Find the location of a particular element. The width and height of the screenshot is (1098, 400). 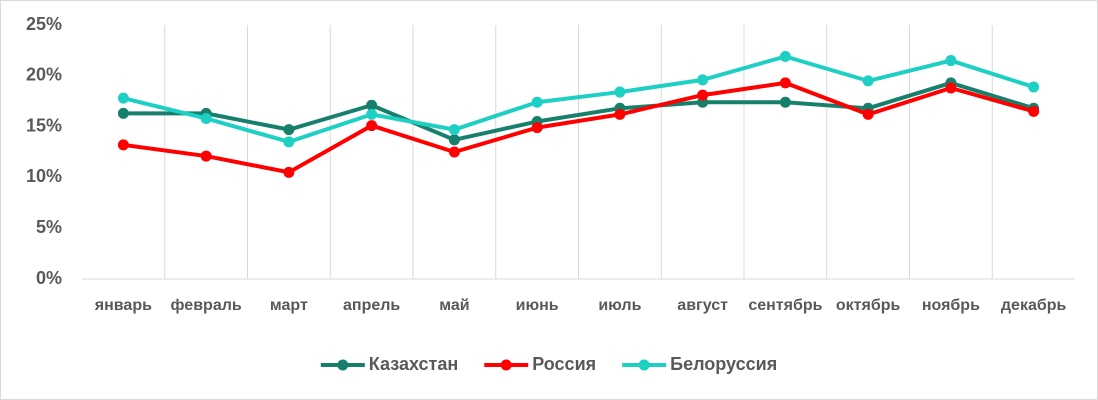

y-tick-label: 0% is located at coordinates (49, 278).